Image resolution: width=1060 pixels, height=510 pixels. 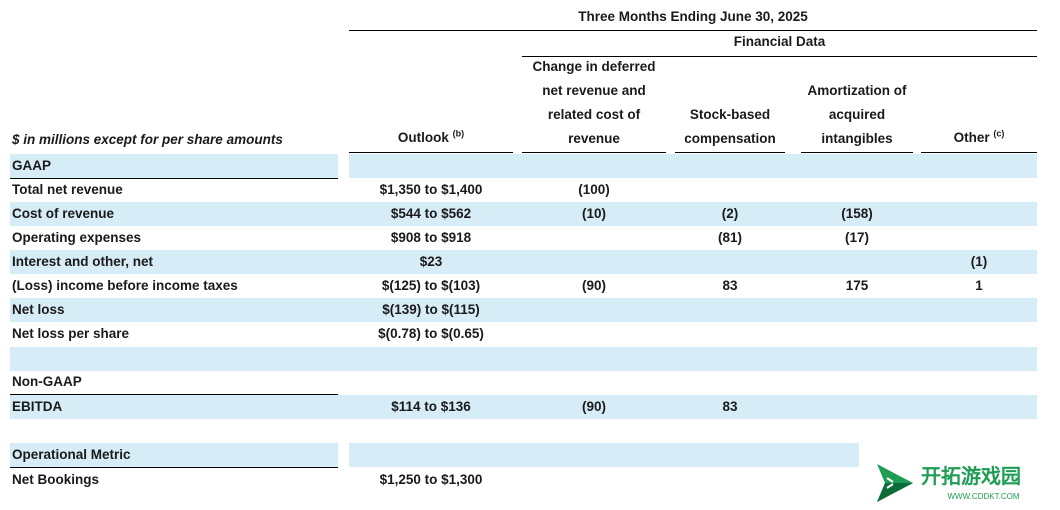 What do you see at coordinates (729, 237) in the screenshot?
I see `cell-stock: (81)` at bounding box center [729, 237].